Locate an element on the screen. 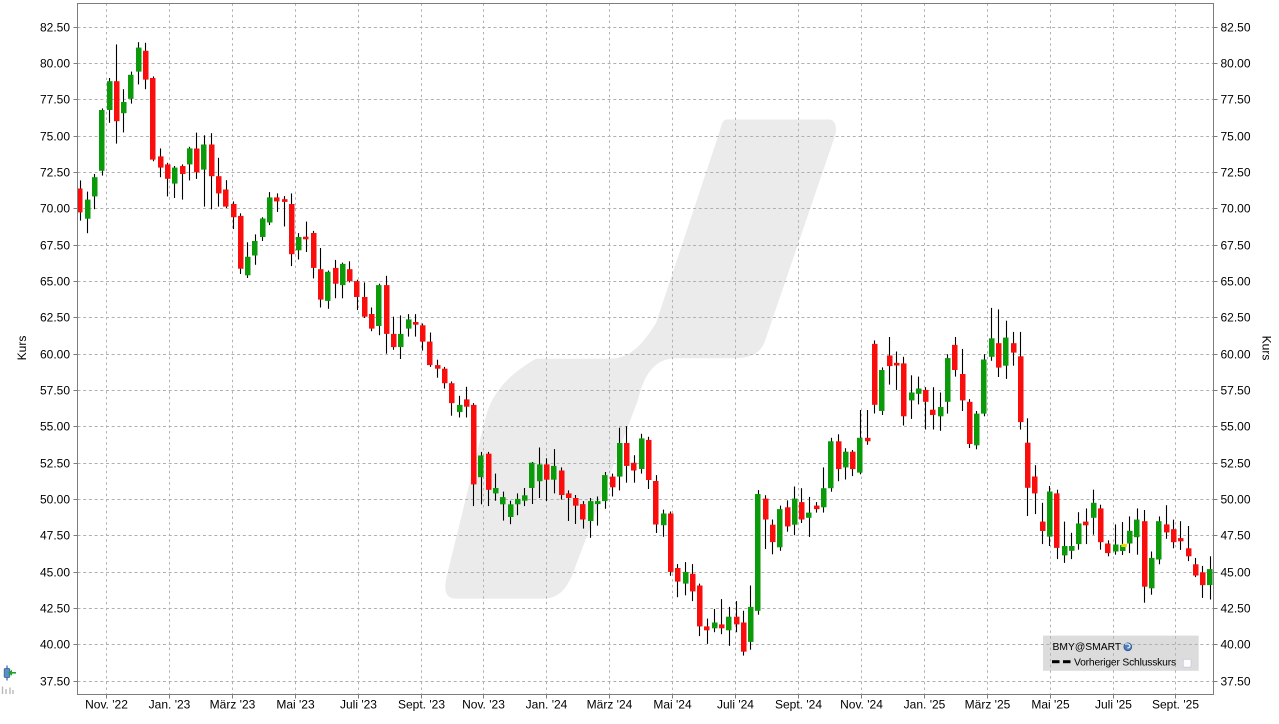 This screenshot has width=1279, height=724. svg-text: BMY@SMART is located at coordinates (1087, 647).